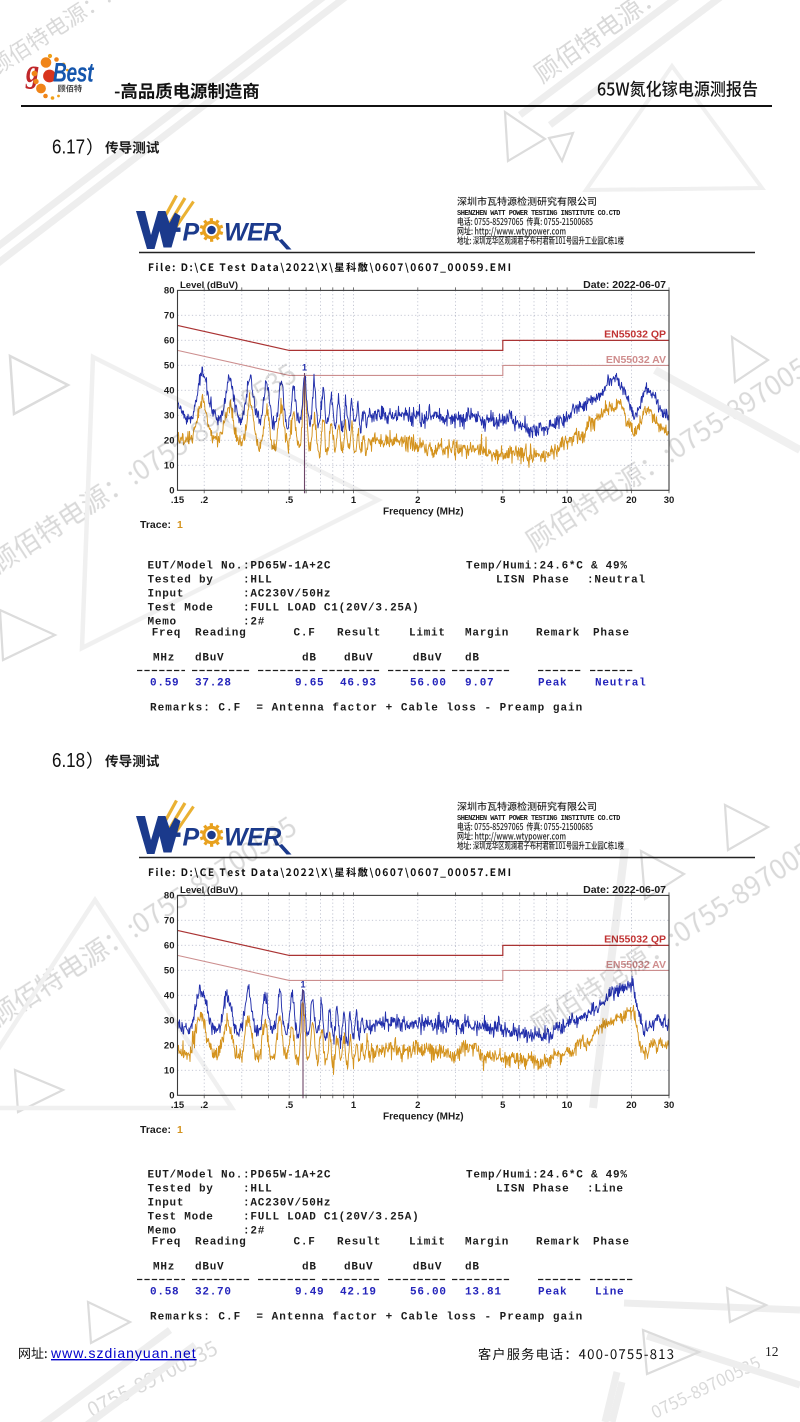  What do you see at coordinates (32, 71) in the screenshot?
I see `svg-text: g` at bounding box center [32, 71].